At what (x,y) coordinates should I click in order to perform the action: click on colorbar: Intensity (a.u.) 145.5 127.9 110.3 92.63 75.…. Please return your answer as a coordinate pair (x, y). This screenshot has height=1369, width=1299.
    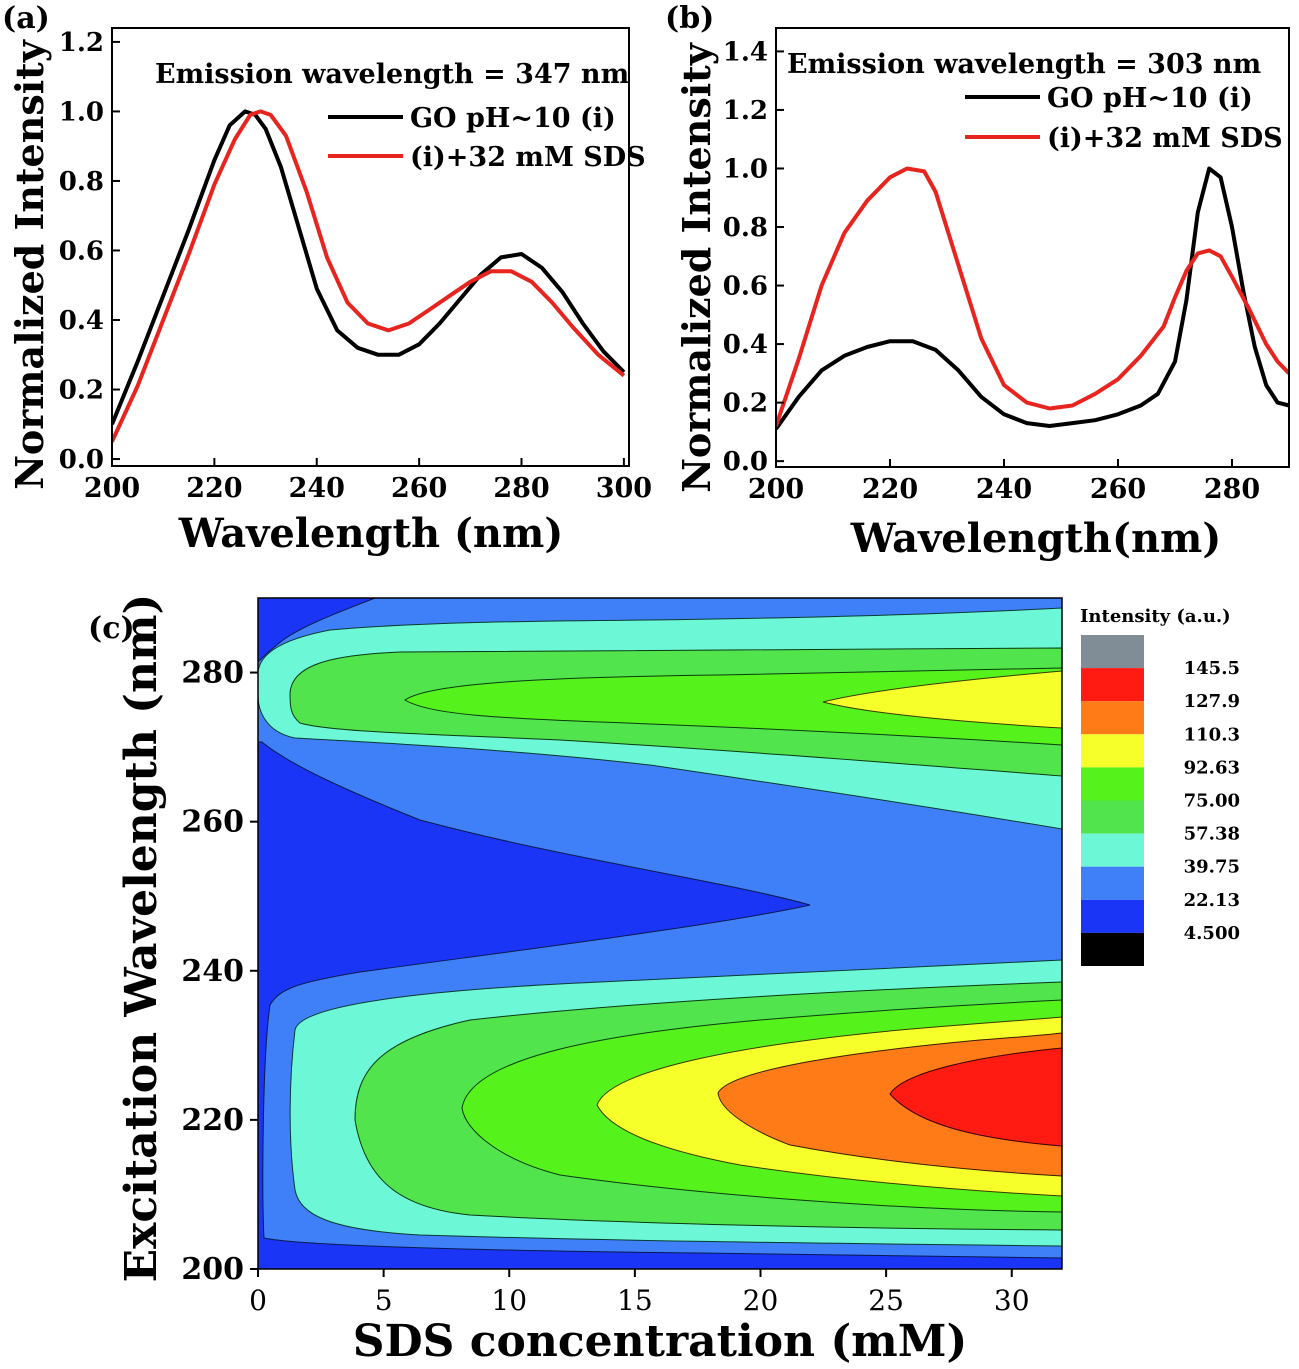
    Looking at the image, I should click on (1160, 786).